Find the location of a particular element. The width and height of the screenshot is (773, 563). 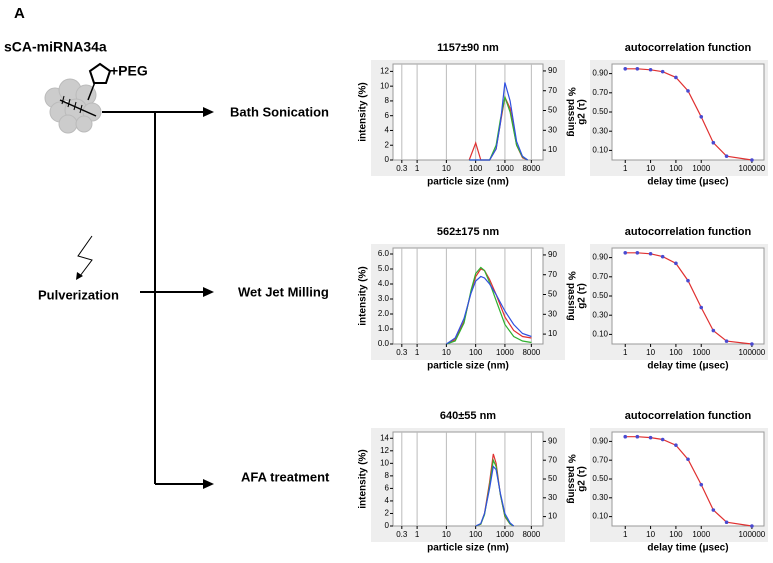

y-tick-label: 0.0 is located at coordinates (384, 343).